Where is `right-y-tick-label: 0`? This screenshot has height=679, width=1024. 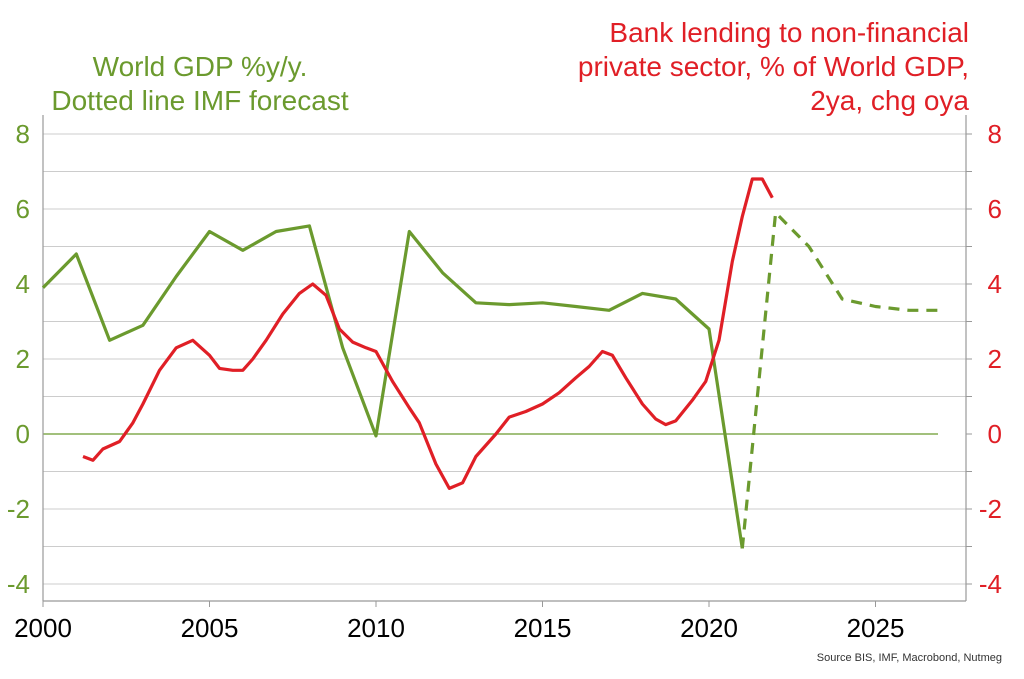
right-y-tick-label: 0 is located at coordinates (995, 434).